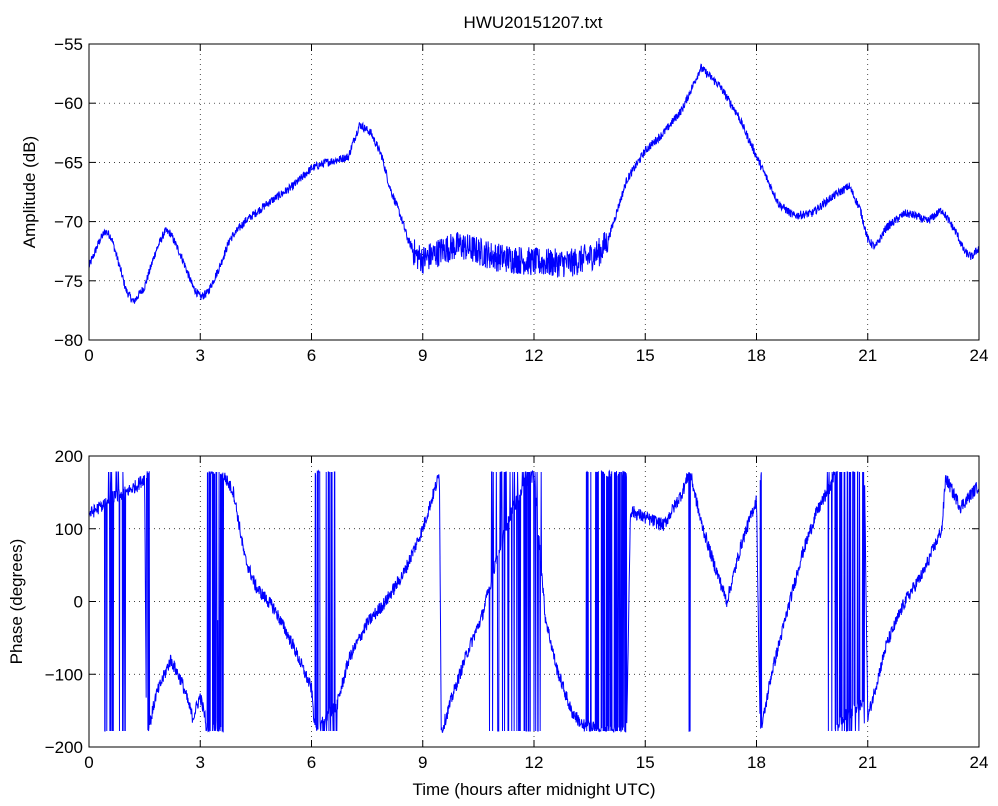  I want to click on amplitude-y-tick-label: −75, so click(68, 281).